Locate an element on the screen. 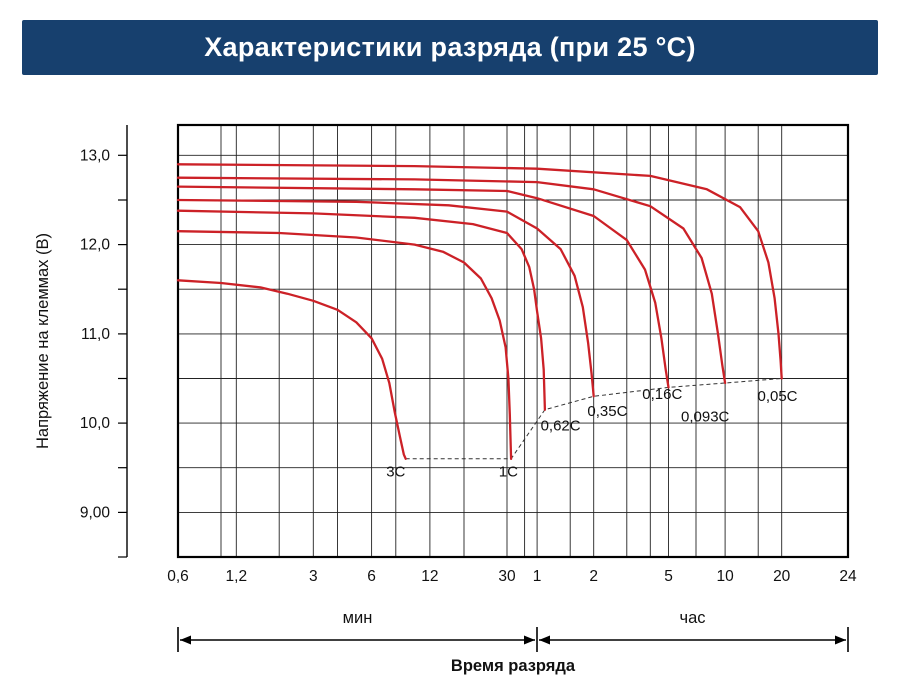 The width and height of the screenshot is (900, 700). y-tick-label: 13,0 is located at coordinates (95, 155).